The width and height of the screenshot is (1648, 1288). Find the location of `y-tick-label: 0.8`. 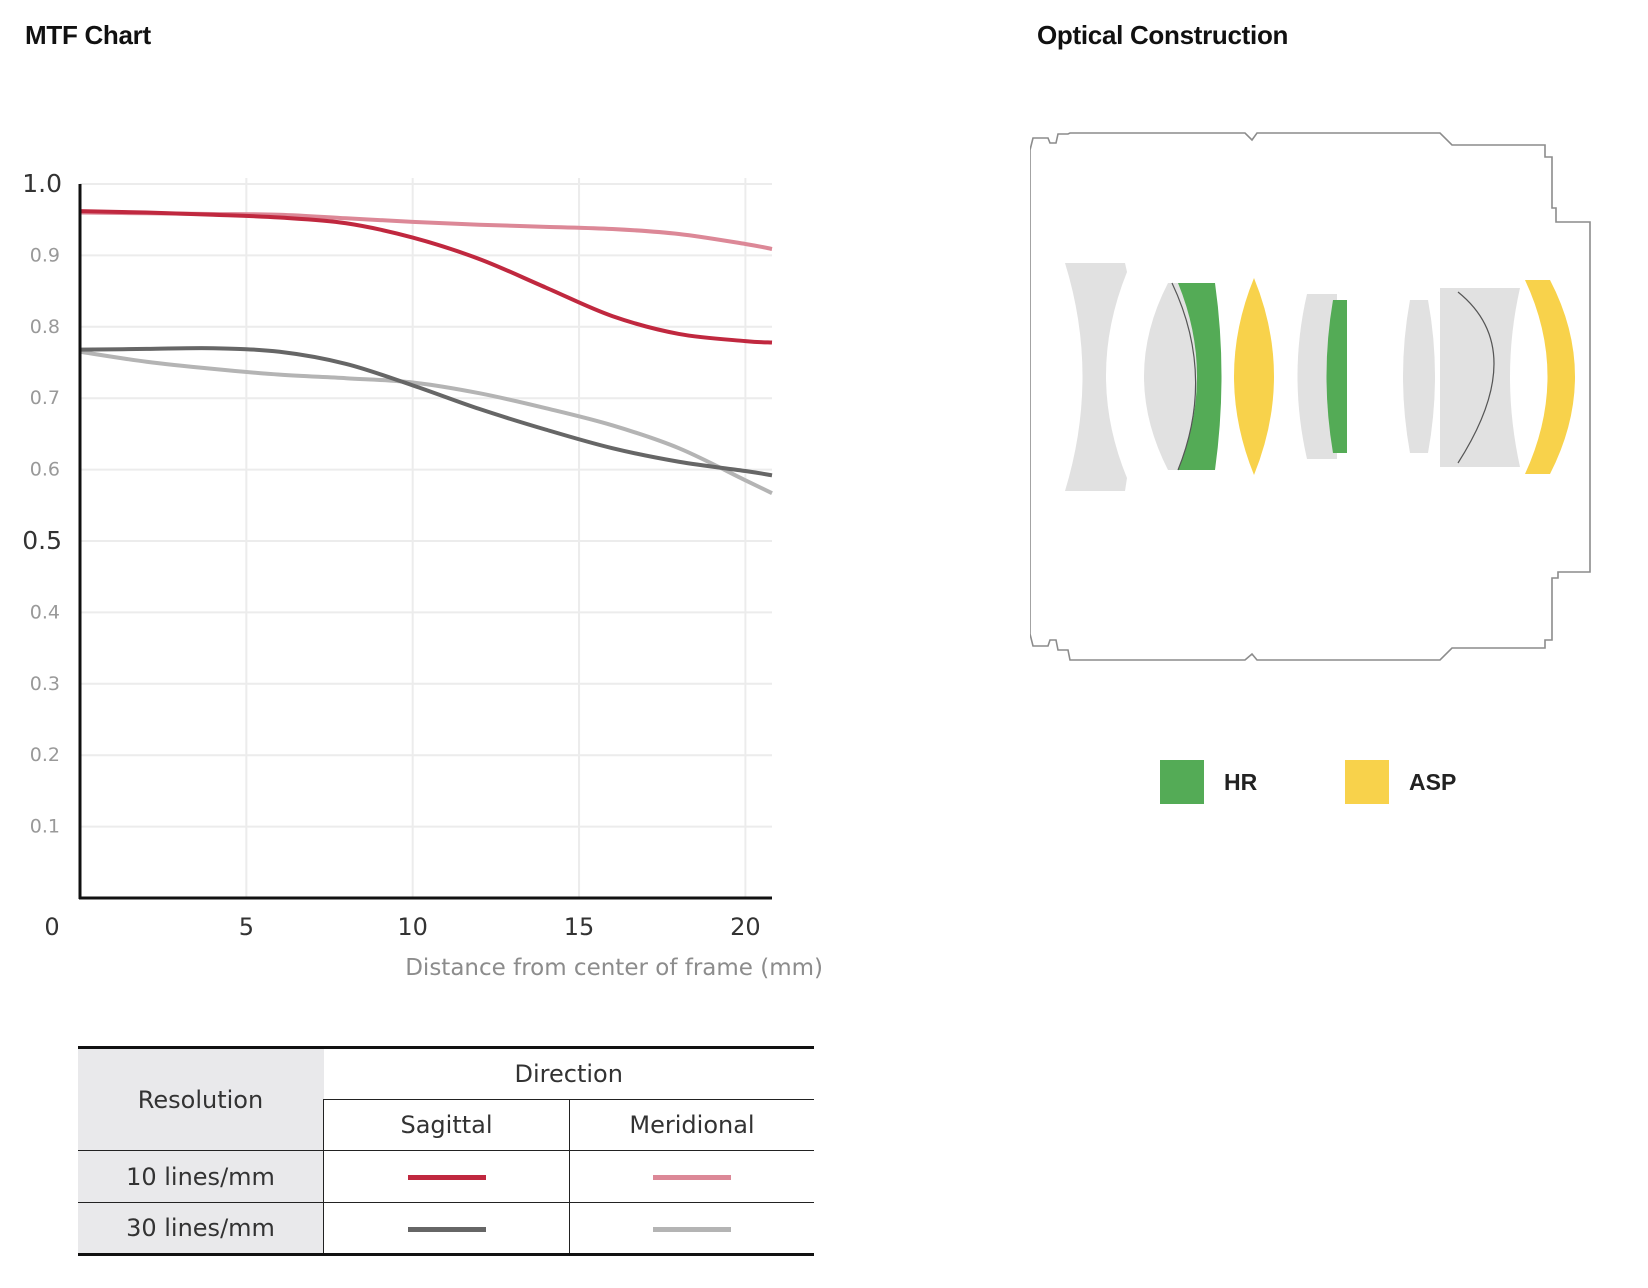

y-tick-label: 0.8 is located at coordinates (45, 327).